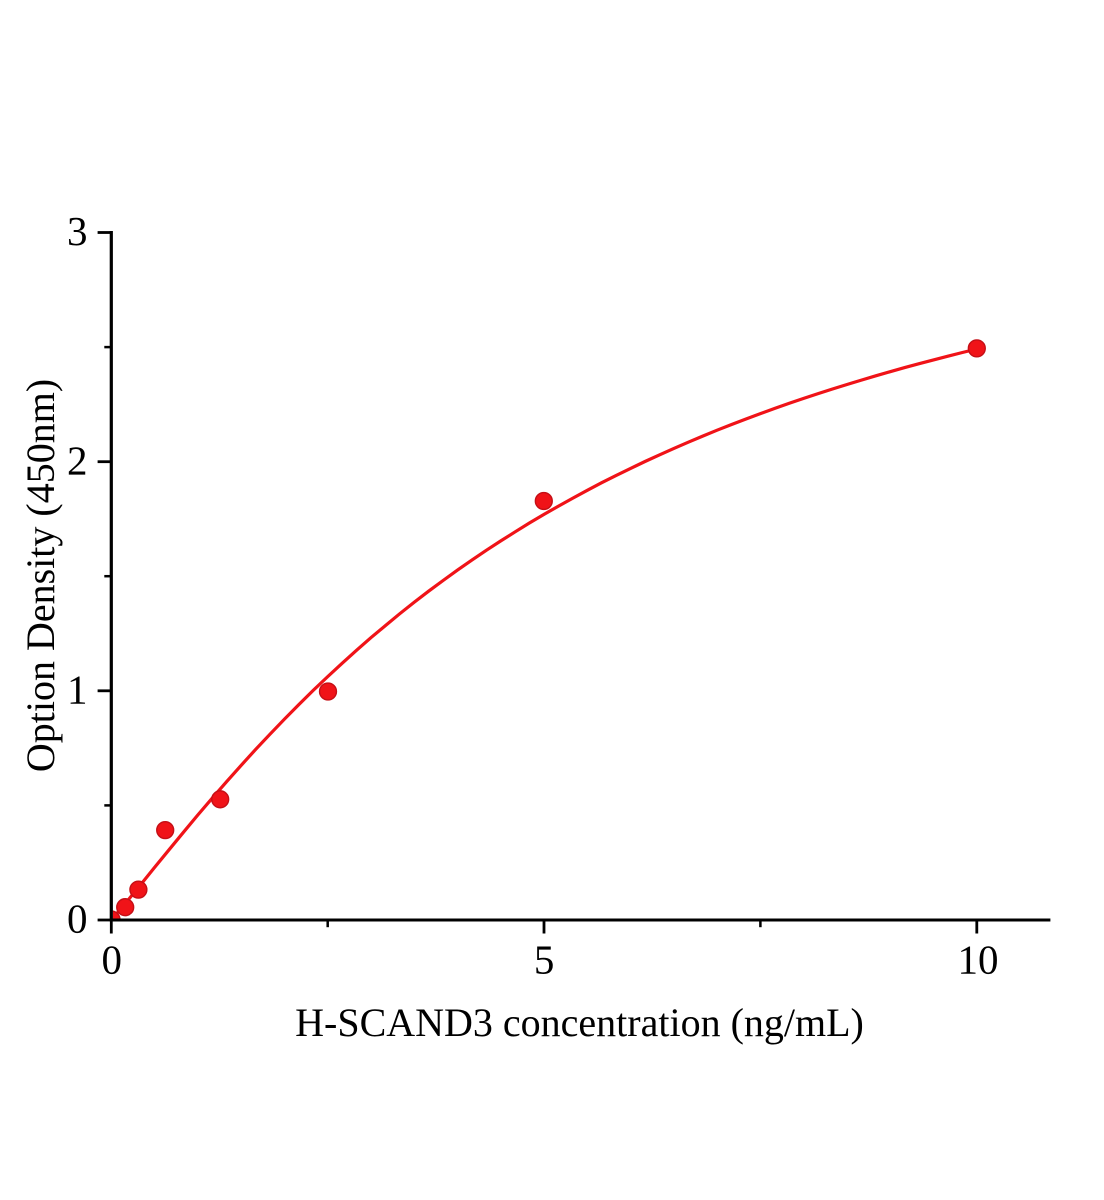 The height and width of the screenshot is (1200, 1104). I want to click on svg-text: 2, so click(77, 460).